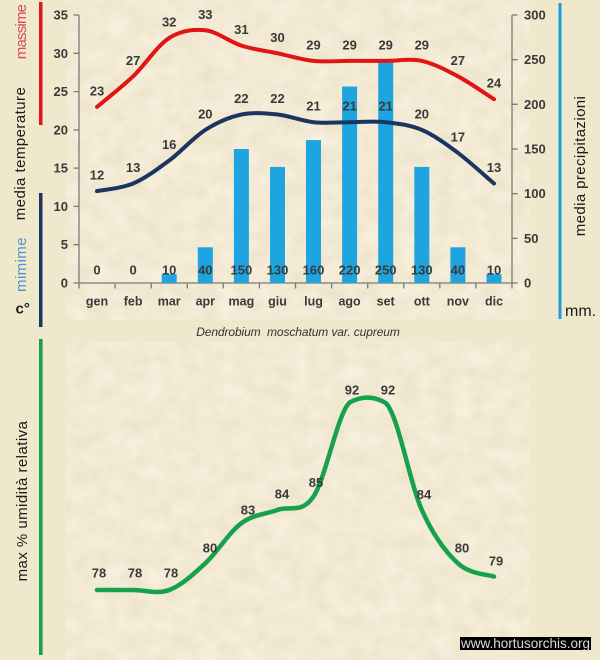 This screenshot has height=660, width=600. Describe the element at coordinates (97, 302) in the screenshot. I see `svg-text: gen` at that location.